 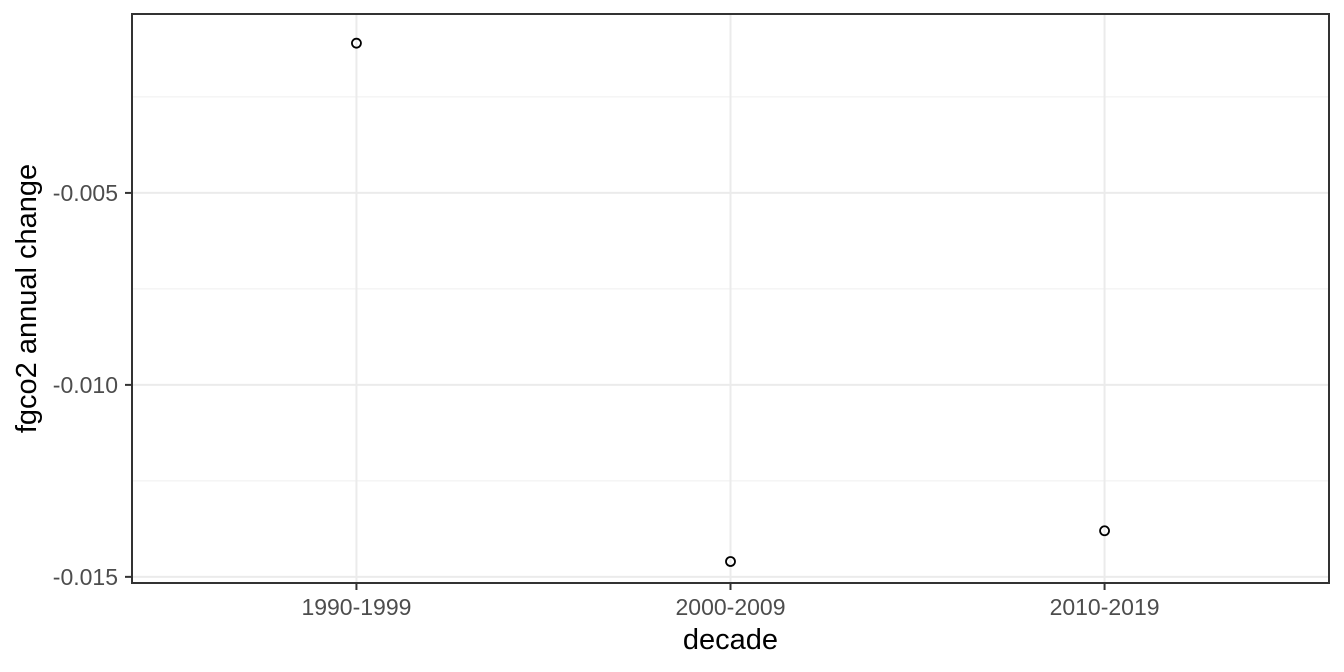 What do you see at coordinates (356, 607) in the screenshot?
I see `x-tick-label: 1990-1999` at bounding box center [356, 607].